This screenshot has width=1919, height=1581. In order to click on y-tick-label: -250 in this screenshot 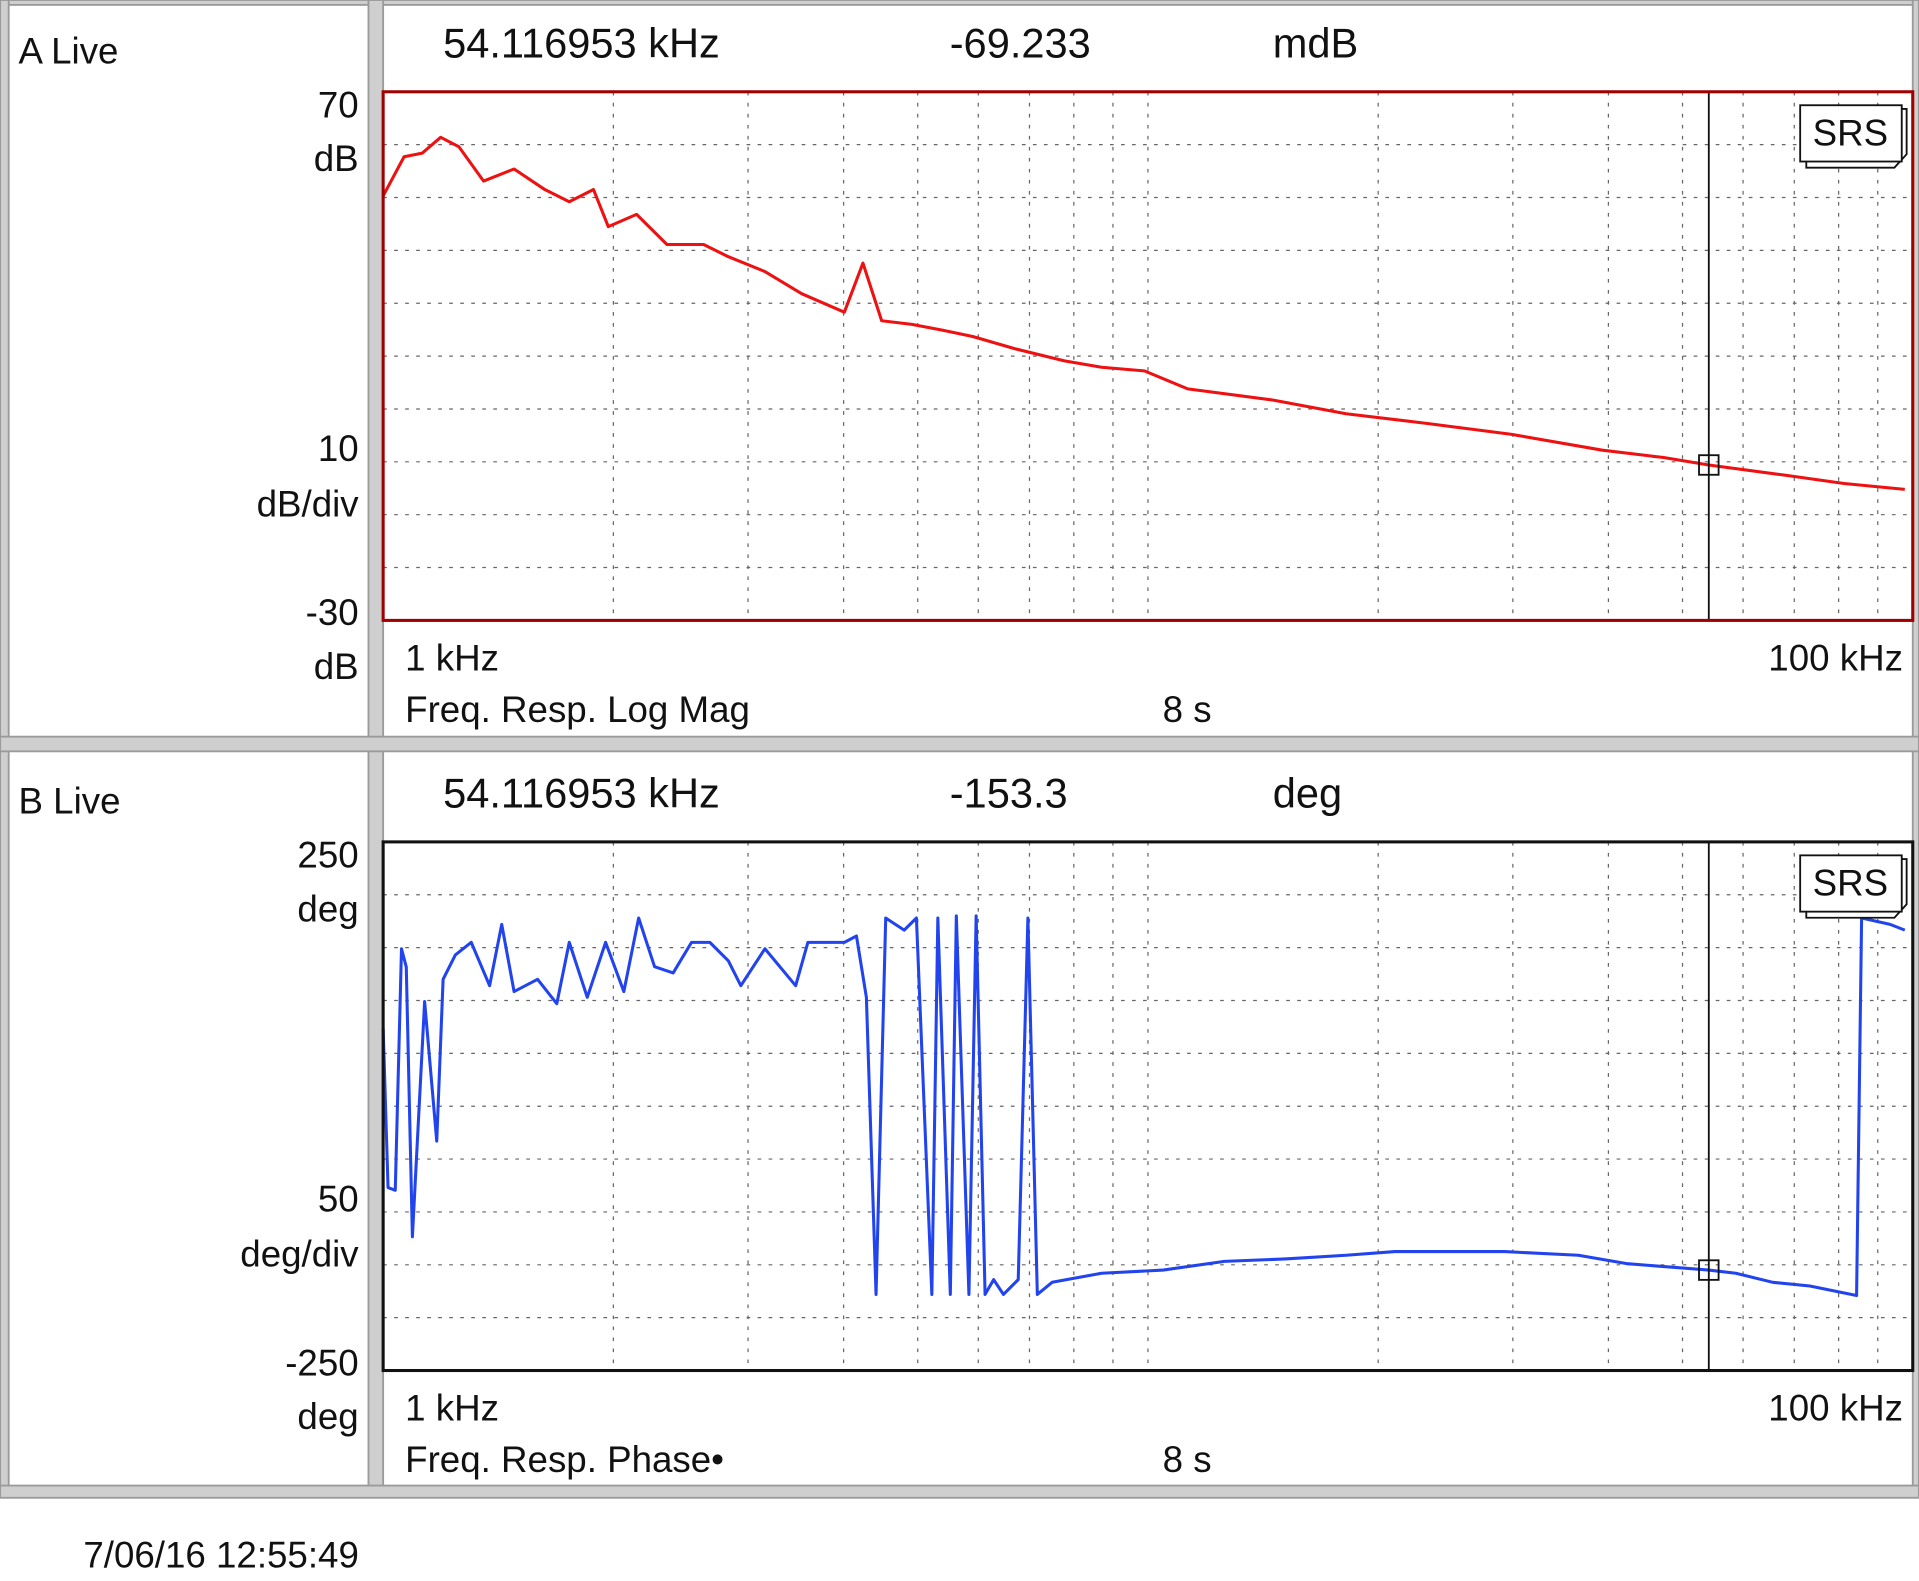, I will do `click(321, 1362)`.